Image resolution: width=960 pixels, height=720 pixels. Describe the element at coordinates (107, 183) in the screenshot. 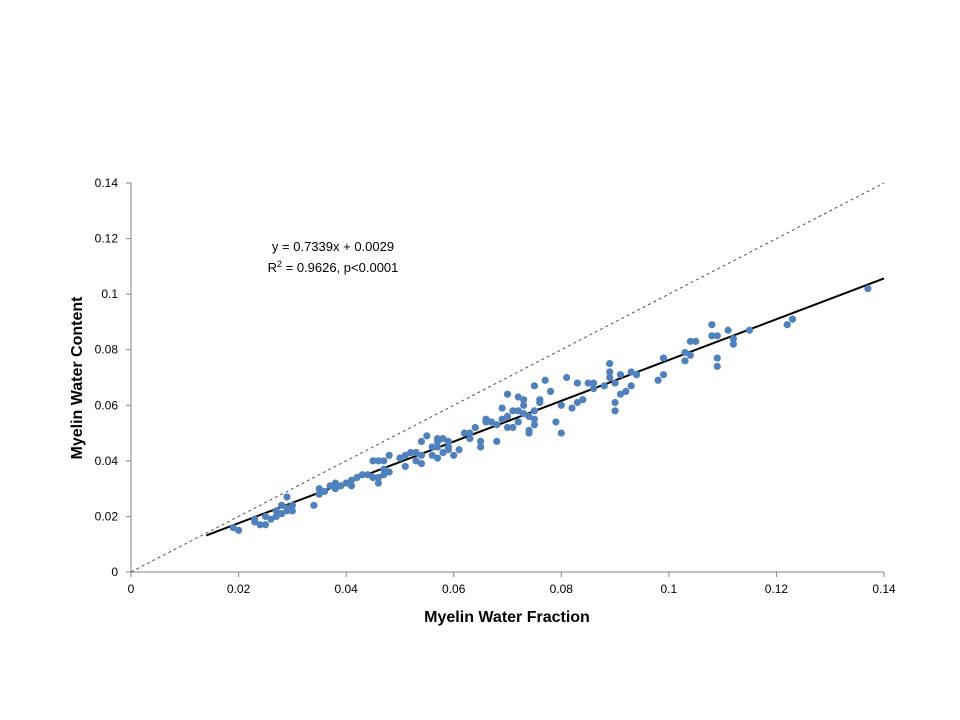

I see `y-tick-label: 0.14` at that location.